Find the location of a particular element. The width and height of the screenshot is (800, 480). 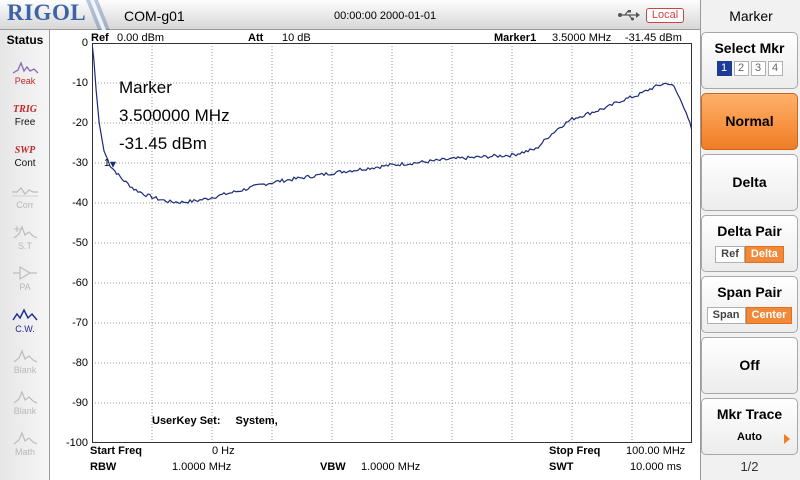

delta-pair-delta: Delta is located at coordinates (764, 254).